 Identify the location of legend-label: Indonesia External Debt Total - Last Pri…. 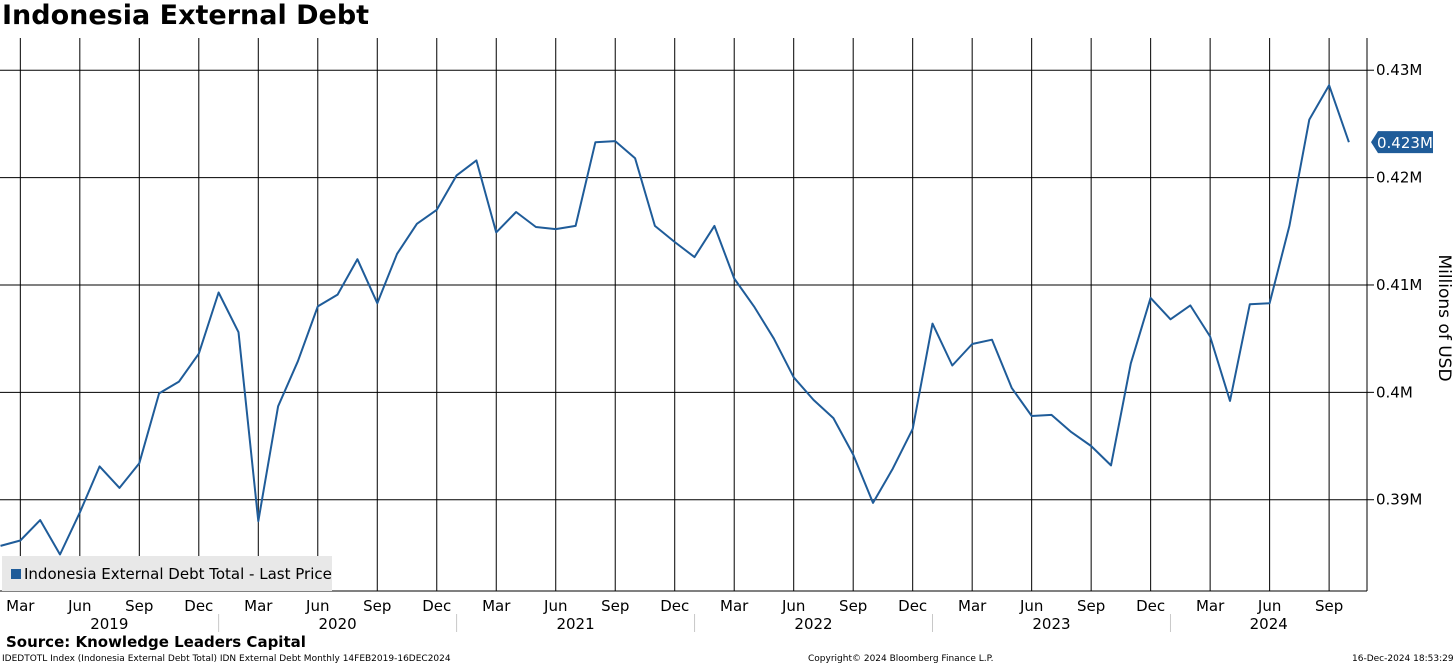
(178, 574).